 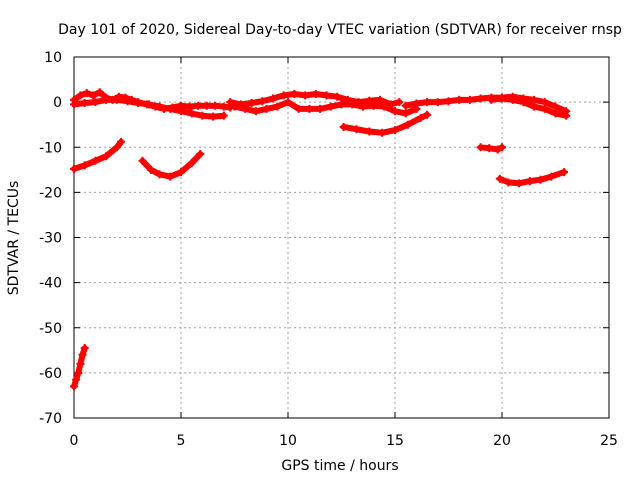 I want to click on y-axis-label: SDTVAR / TECUs, so click(x=14, y=238).